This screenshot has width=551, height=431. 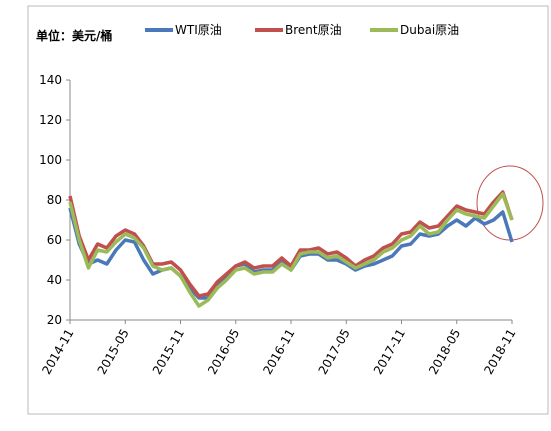 I want to click on highlight-circle, so click(x=510, y=203).